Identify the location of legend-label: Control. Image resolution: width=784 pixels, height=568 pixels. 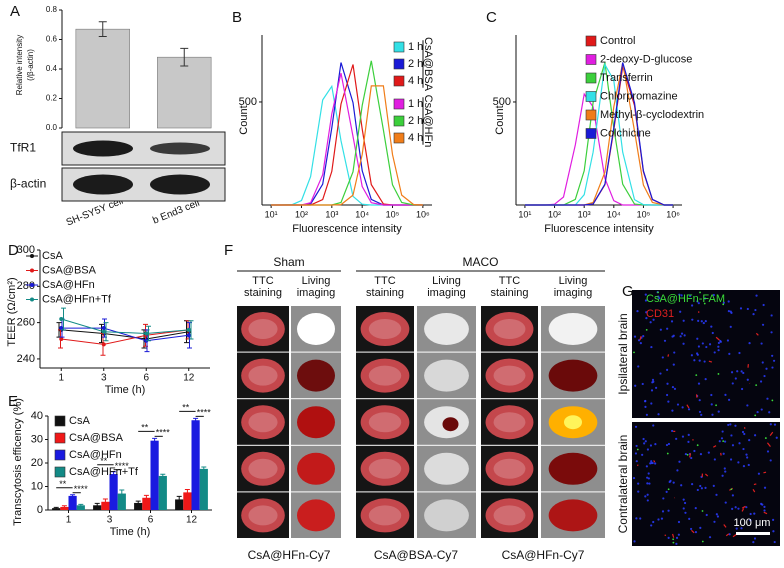
(617, 41).